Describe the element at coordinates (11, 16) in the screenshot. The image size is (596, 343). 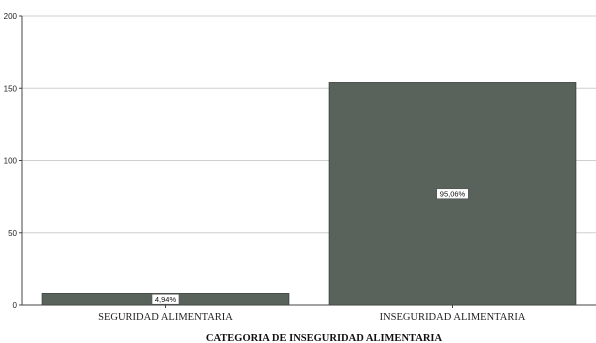
I see `y-tick-label-200: 200` at that location.